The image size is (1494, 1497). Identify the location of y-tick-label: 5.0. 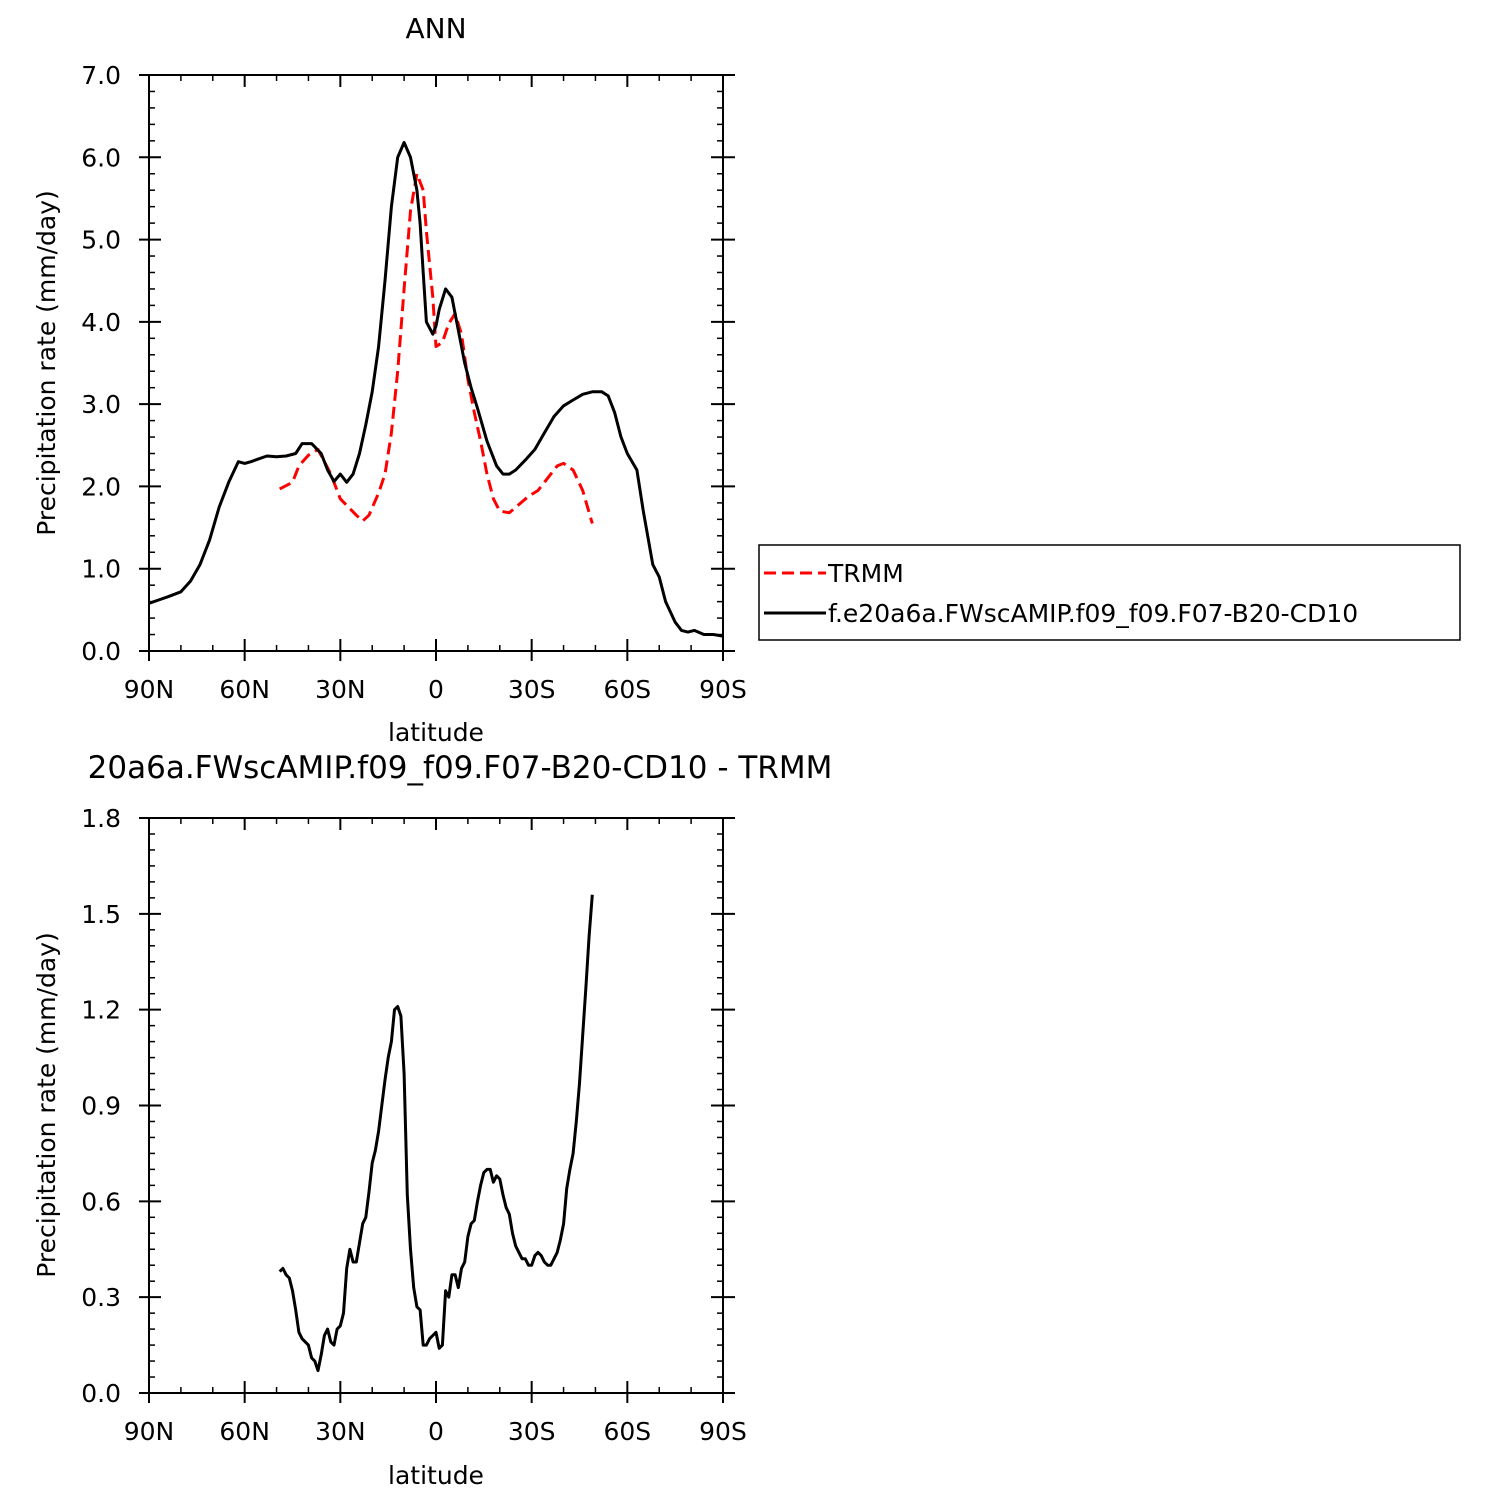
(101, 240).